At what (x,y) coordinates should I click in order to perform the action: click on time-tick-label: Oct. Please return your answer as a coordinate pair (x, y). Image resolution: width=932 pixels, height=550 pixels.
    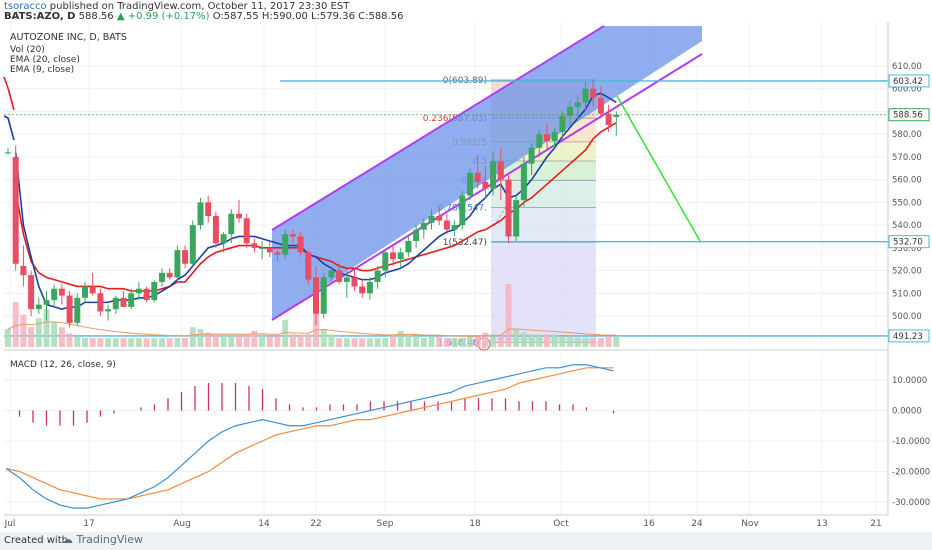
    Looking at the image, I should click on (561, 524).